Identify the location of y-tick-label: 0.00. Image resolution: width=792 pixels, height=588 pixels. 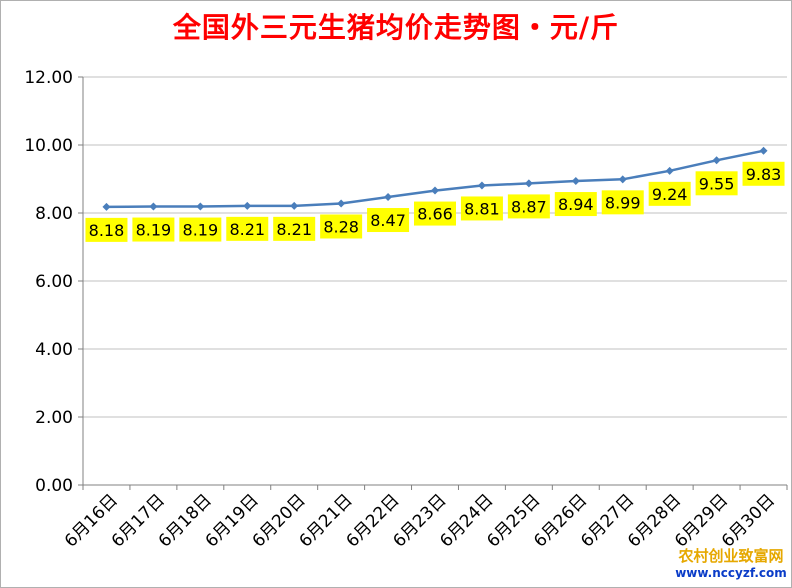
(54, 486).